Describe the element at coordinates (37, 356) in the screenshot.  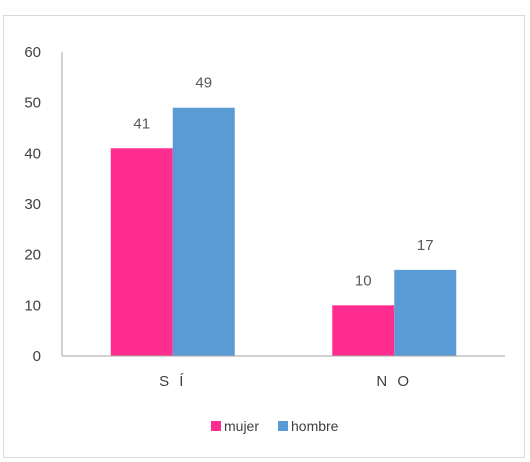
I see `y-tick-label: 0` at that location.